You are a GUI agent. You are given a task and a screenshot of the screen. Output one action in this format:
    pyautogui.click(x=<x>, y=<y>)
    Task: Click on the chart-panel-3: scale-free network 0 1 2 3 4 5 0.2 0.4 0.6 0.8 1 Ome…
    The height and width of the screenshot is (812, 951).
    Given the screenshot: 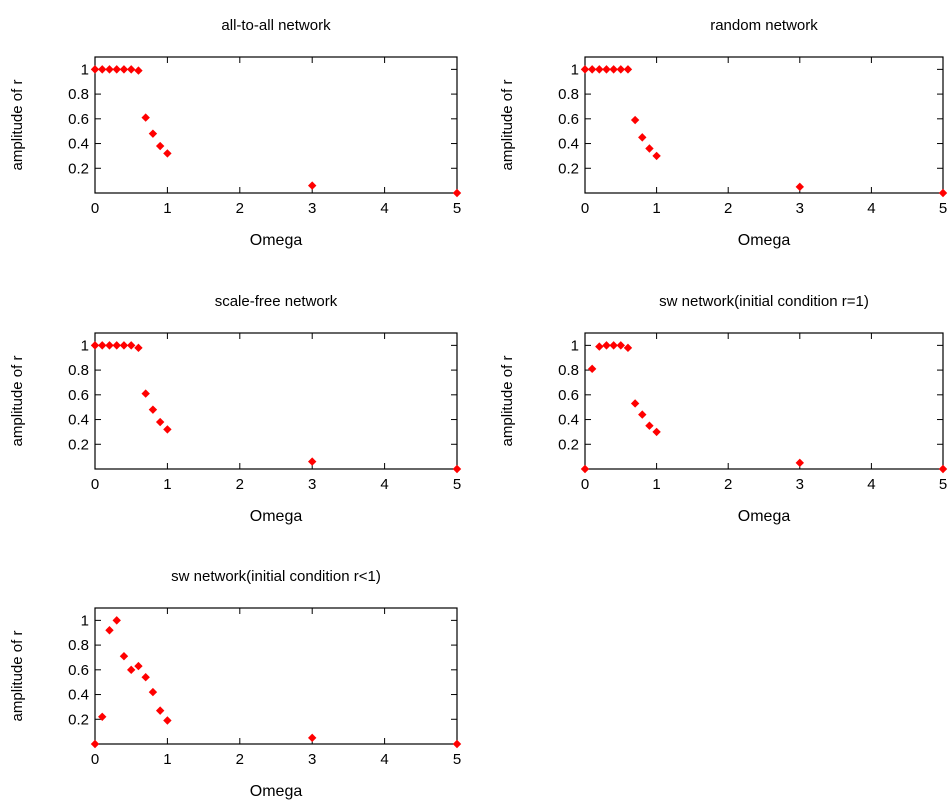 What is the action you would take?
    pyautogui.click(x=235, y=409)
    